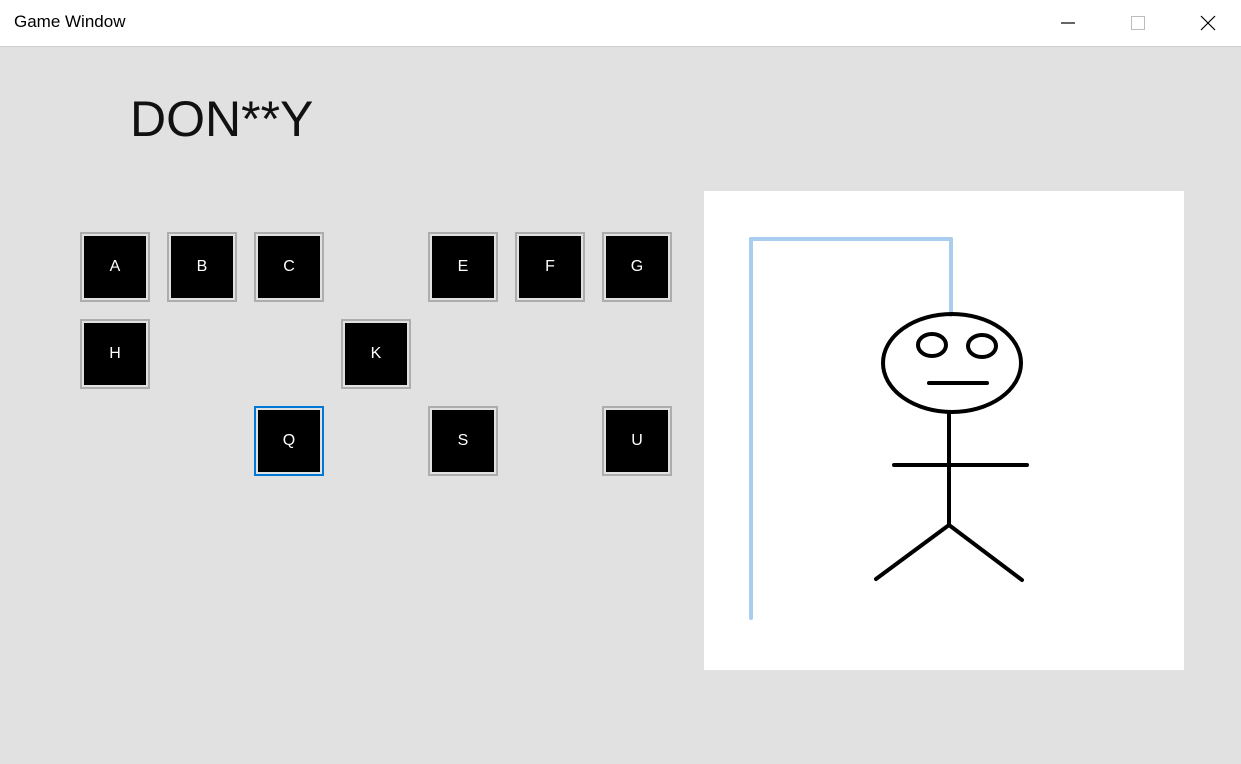  What do you see at coordinates (951, 447) in the screenshot?
I see `stick-figure` at bounding box center [951, 447].